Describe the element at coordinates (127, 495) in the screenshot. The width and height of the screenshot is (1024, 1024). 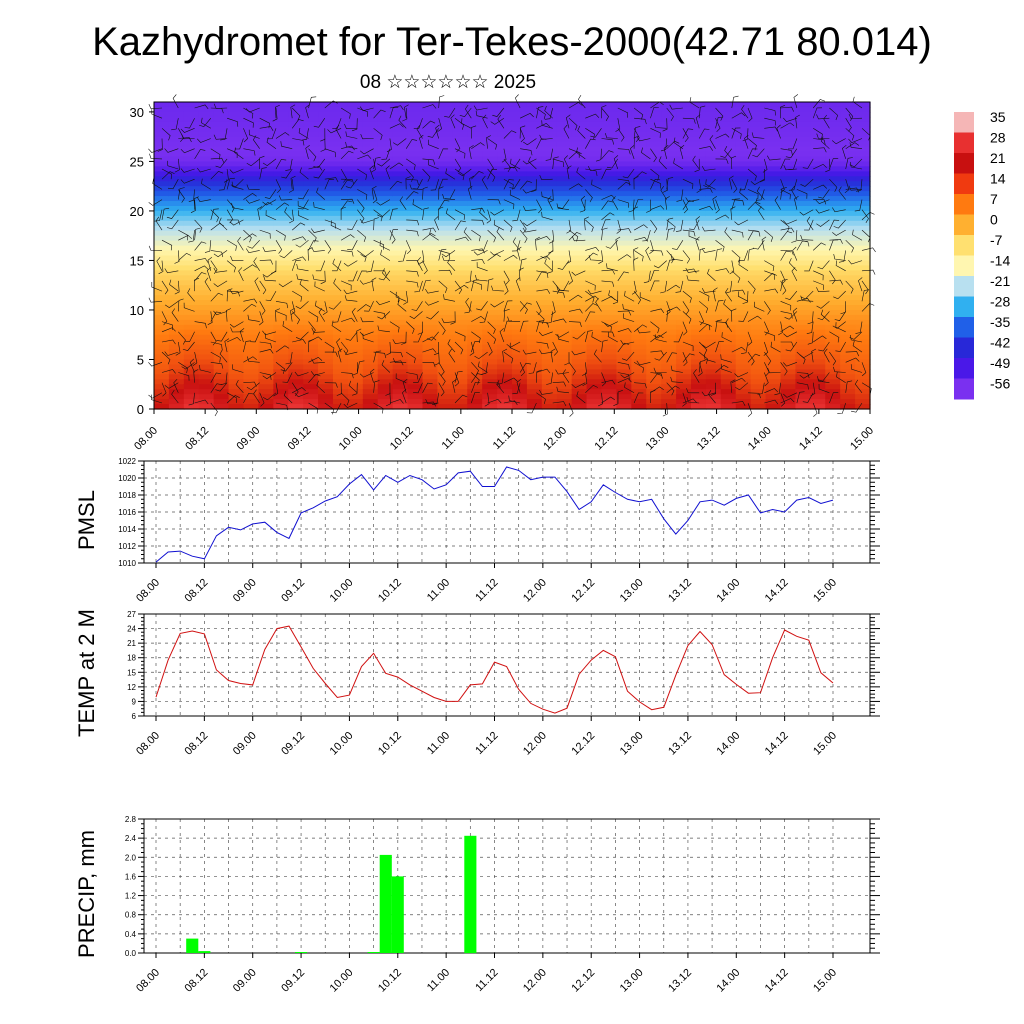
I see `y-tick-label: 1018` at that location.